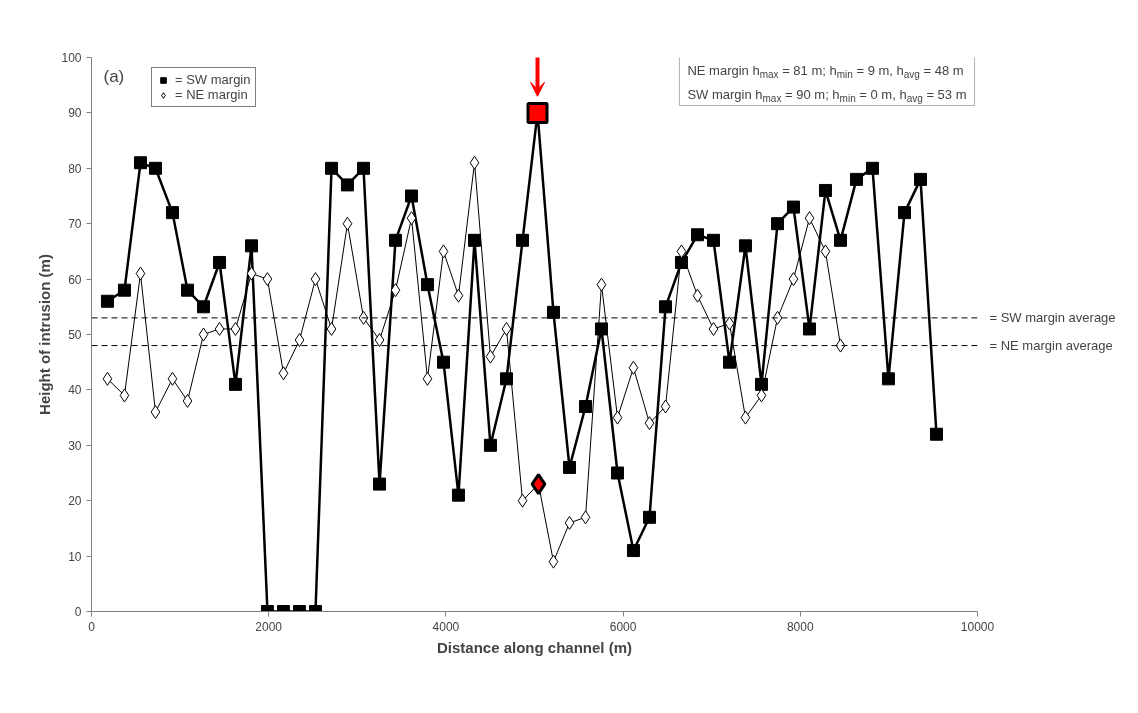 The height and width of the screenshot is (713, 1138). Describe the element at coordinates (1052, 318) in the screenshot. I see `ref-line-label: = SW margin average` at that location.